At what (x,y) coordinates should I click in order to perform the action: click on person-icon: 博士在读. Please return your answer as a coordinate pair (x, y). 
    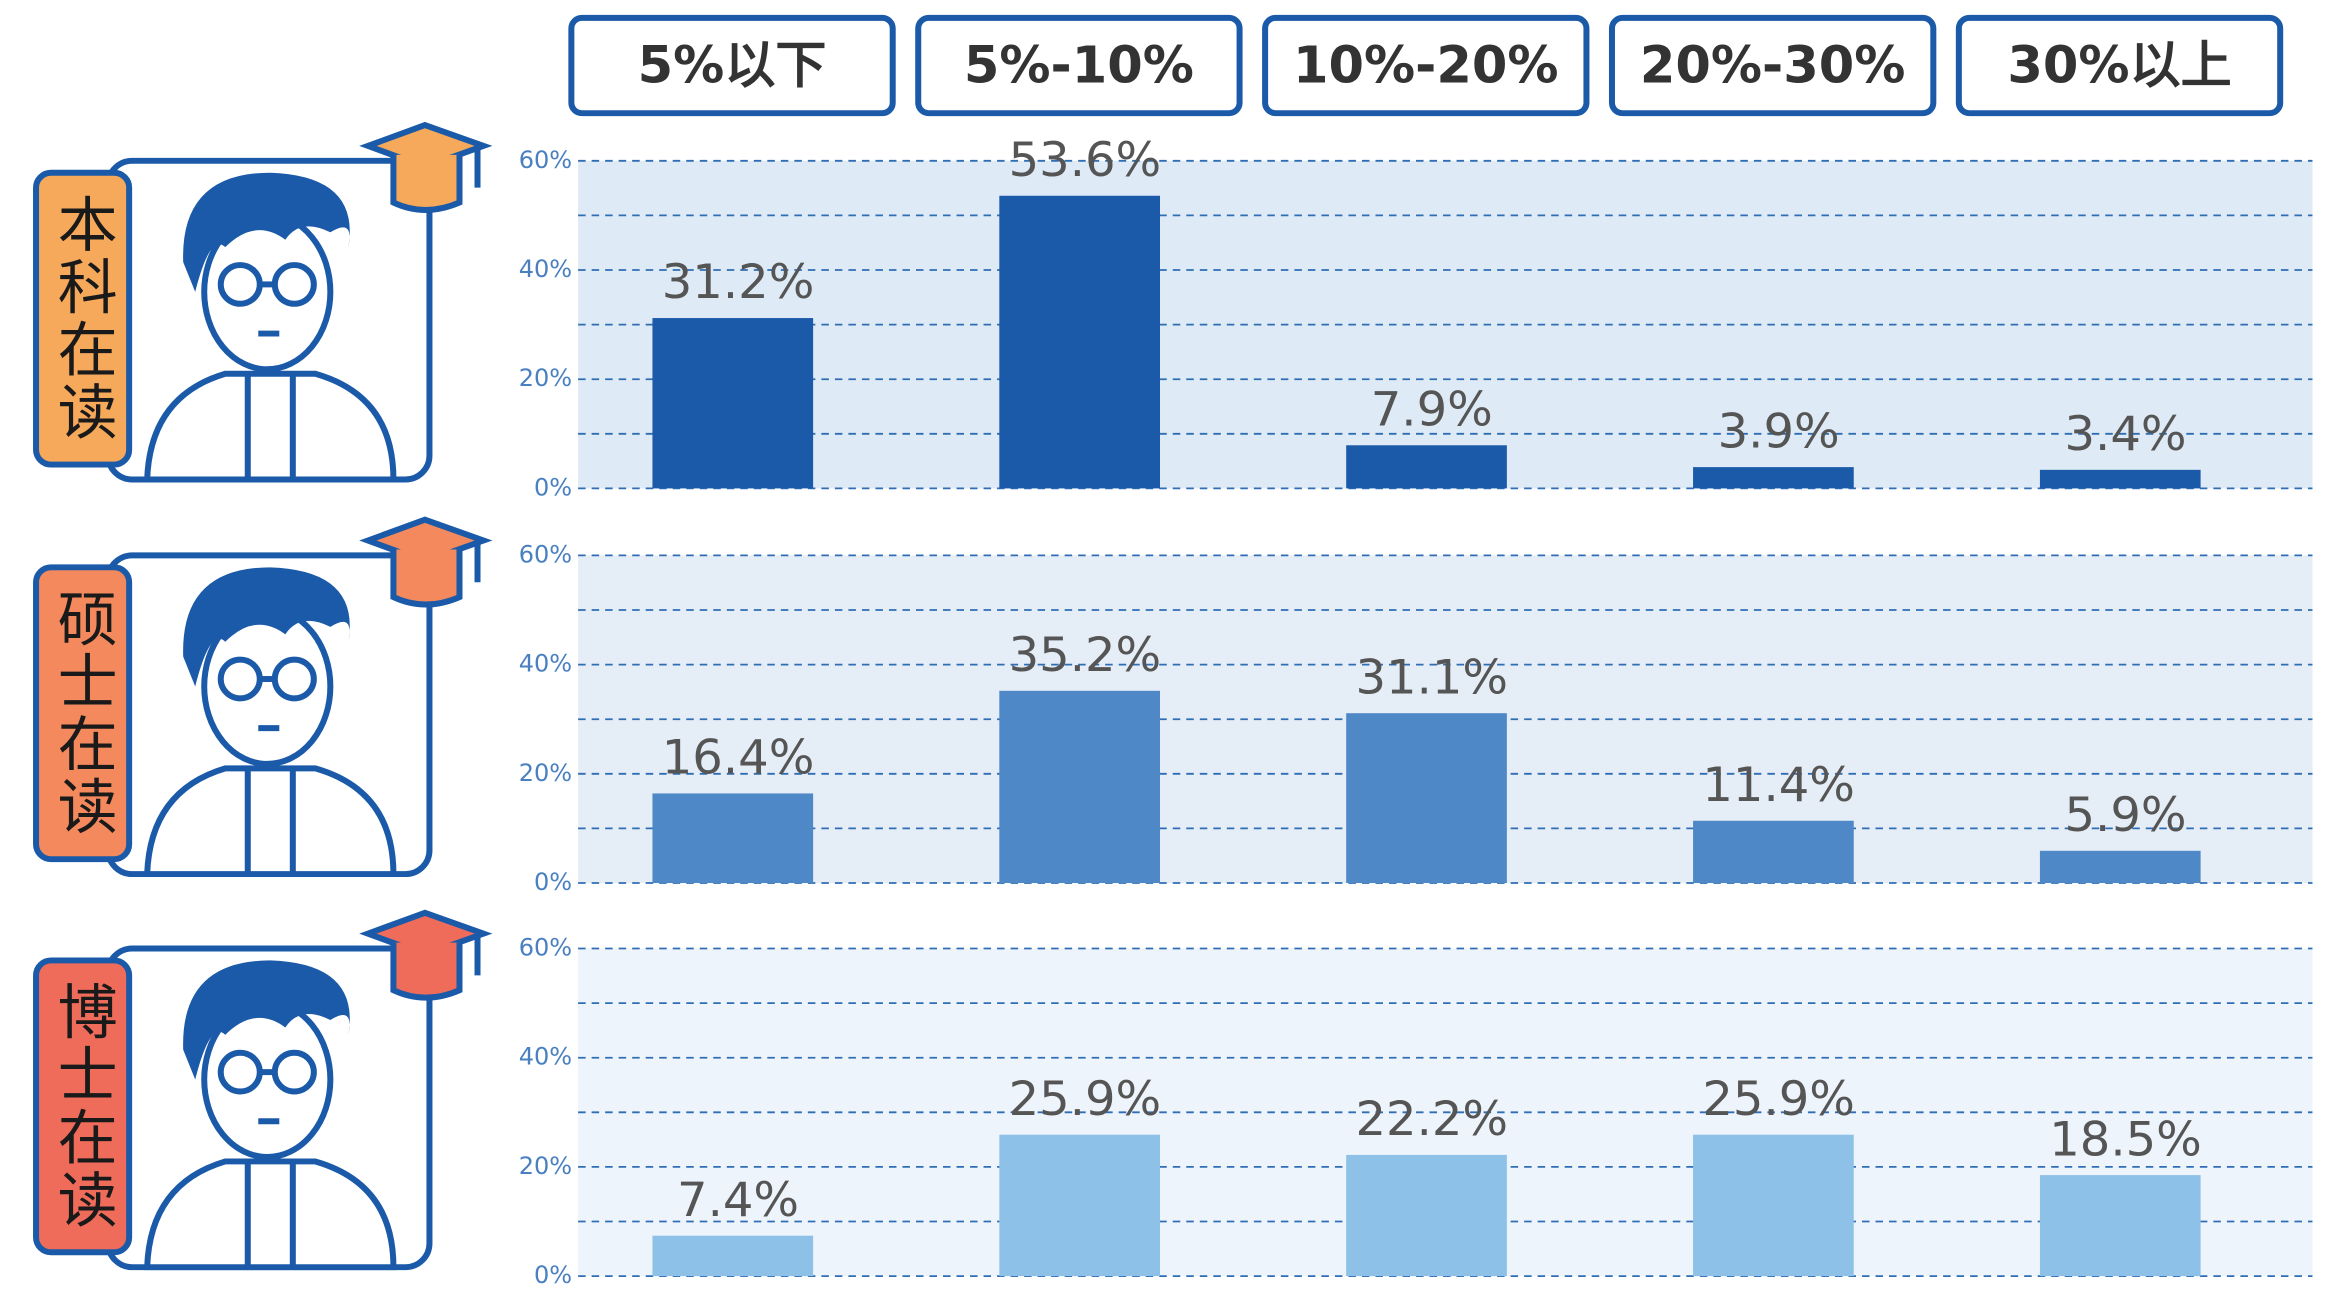
    Looking at the image, I should click on (263, 1088).